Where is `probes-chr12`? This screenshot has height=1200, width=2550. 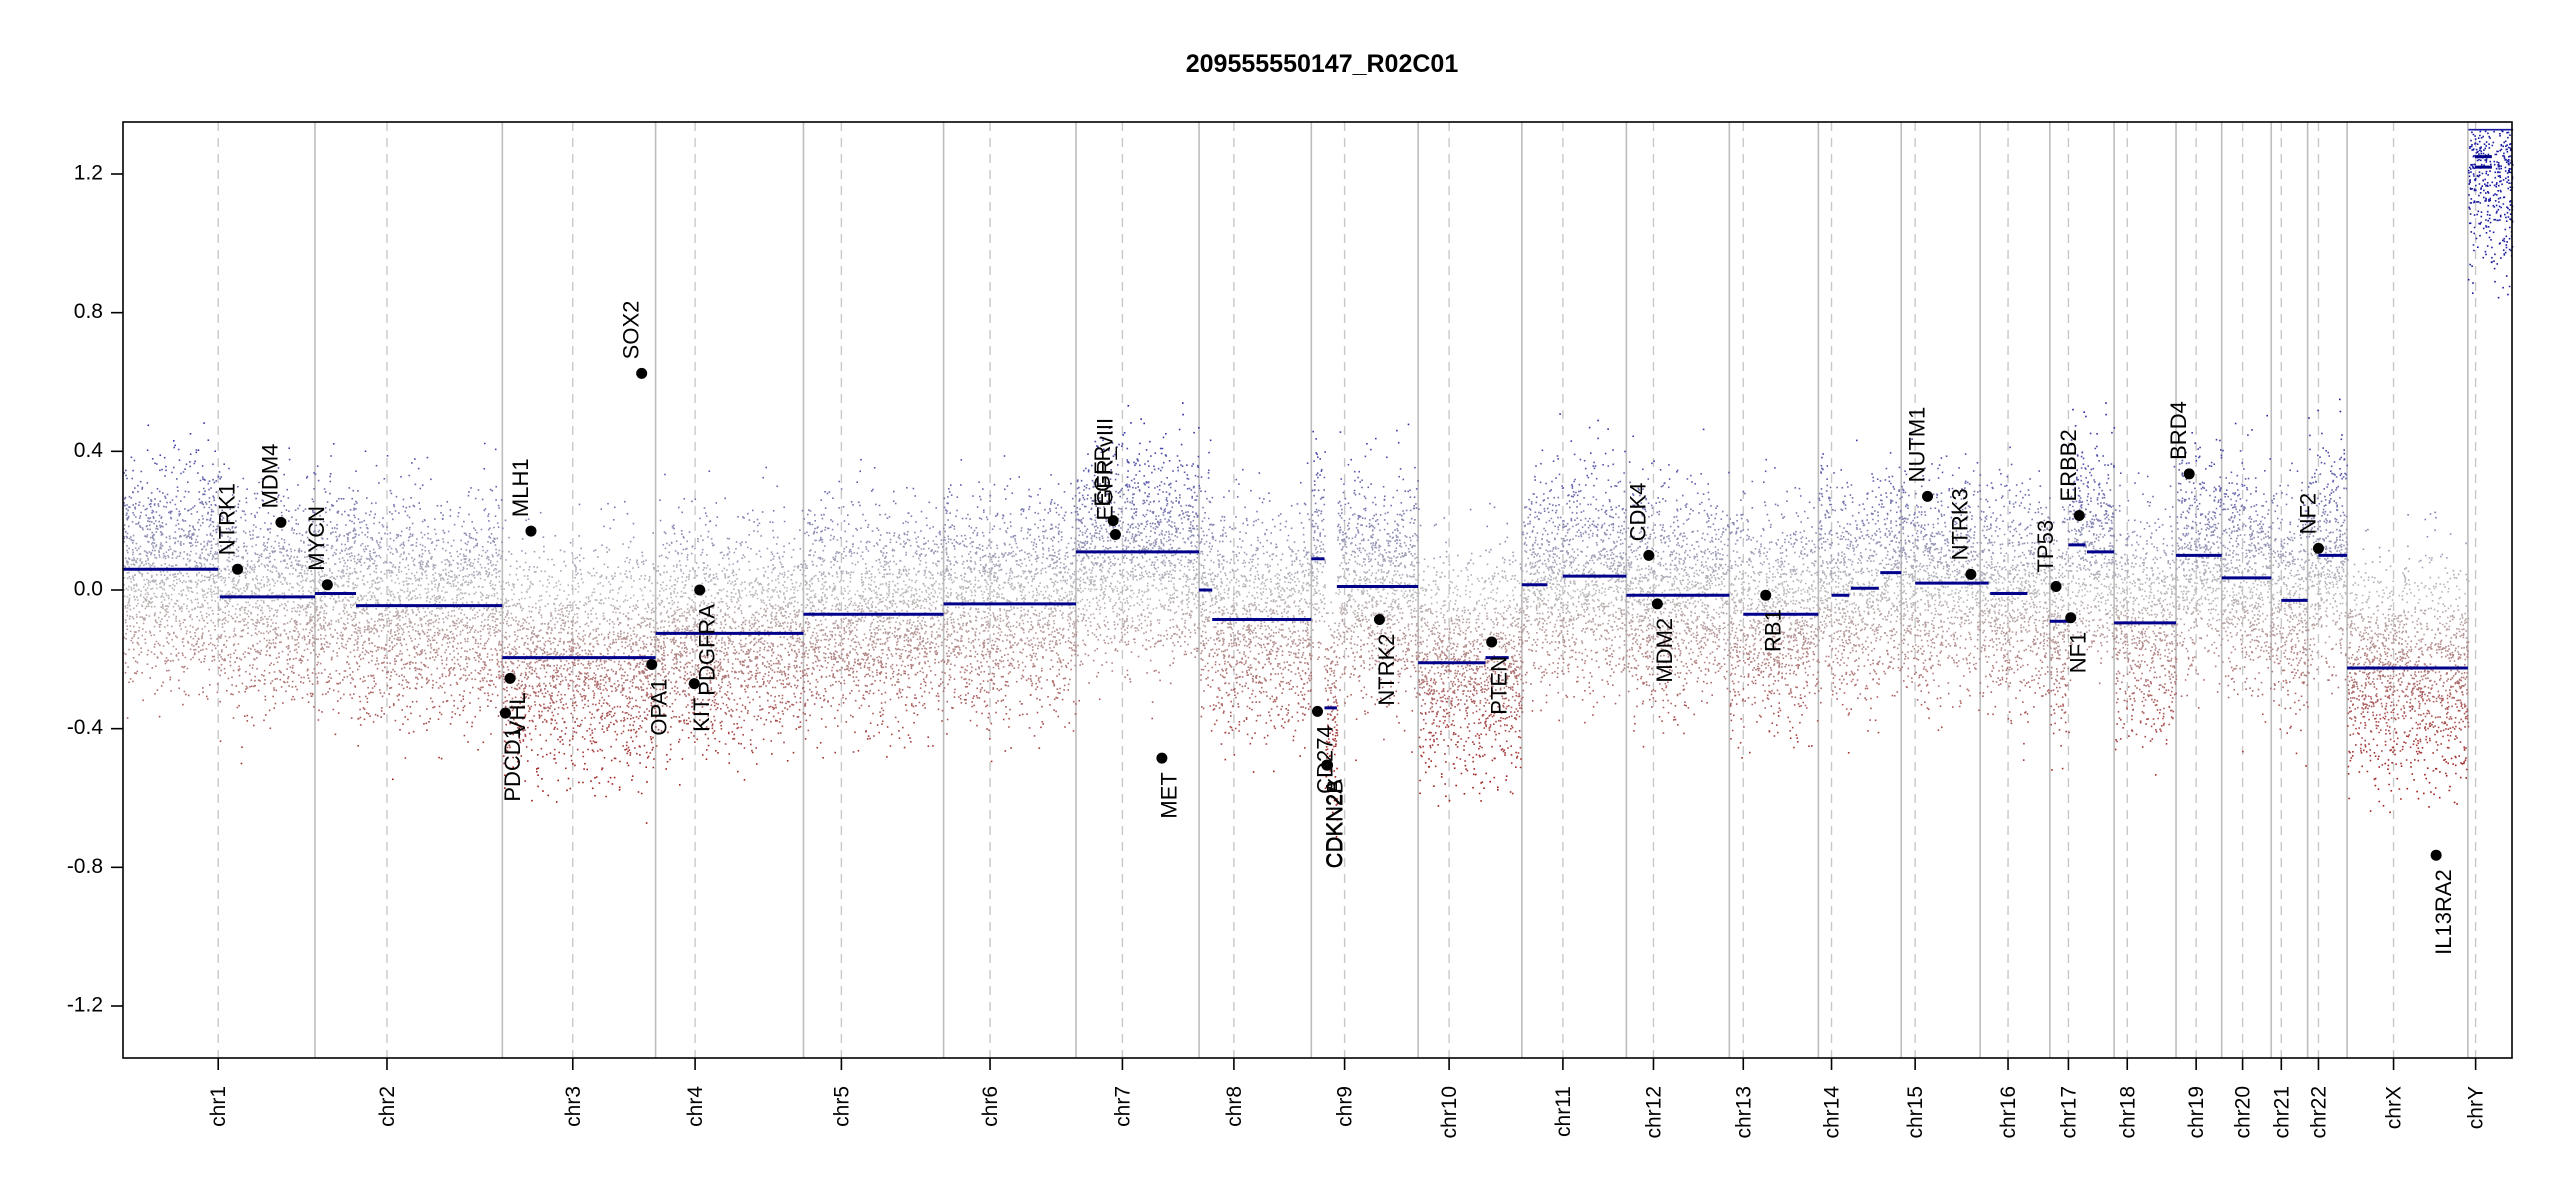
probes-chr12 is located at coordinates (1664, 483).